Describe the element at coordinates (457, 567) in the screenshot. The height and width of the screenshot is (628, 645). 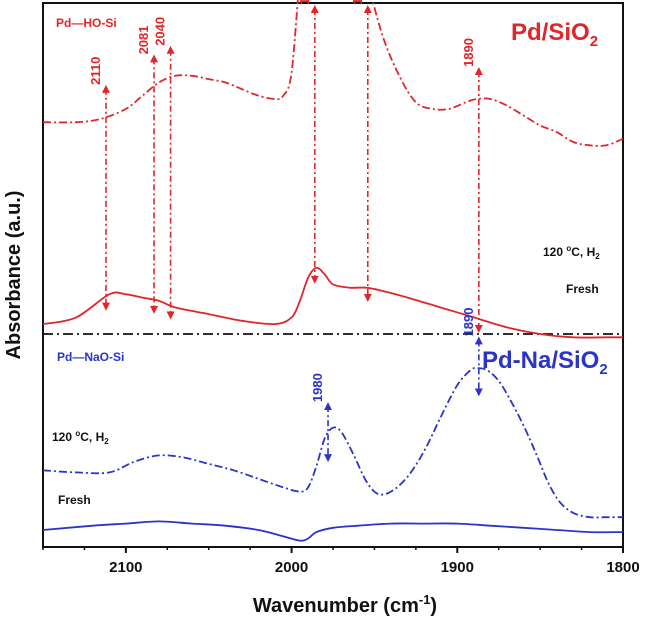
I see `x-tick-label-1900: 1900` at that location.